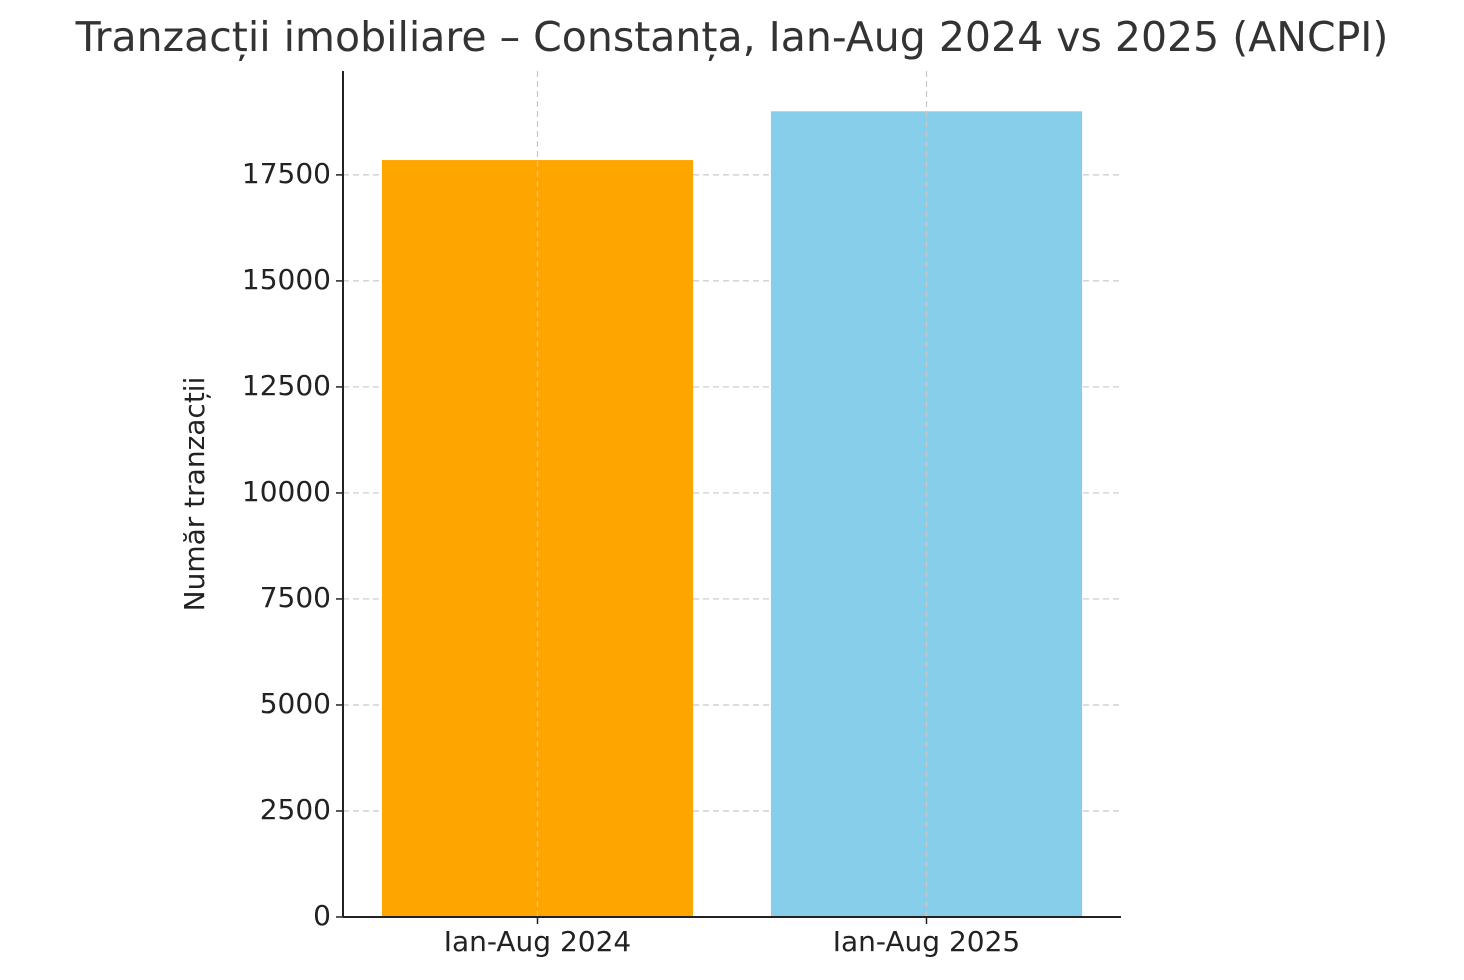 The image size is (1464, 980). Describe the element at coordinates (286, 279) in the screenshot. I see `y-tick-label: 15000` at that location.